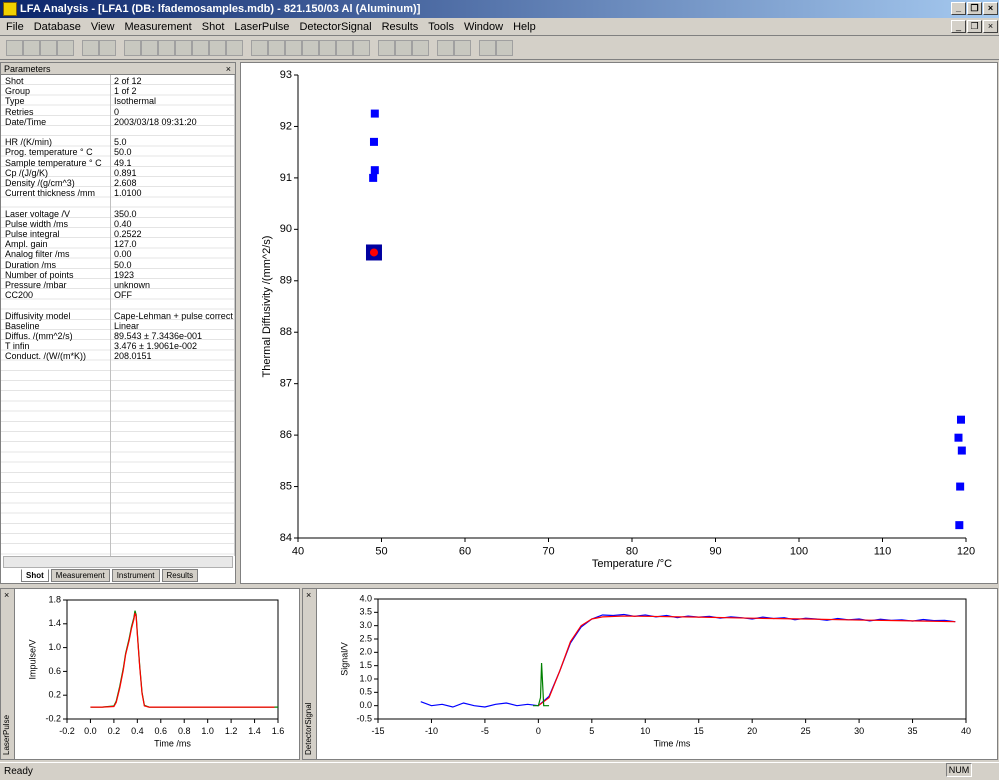 This screenshot has width=999, height=780. I want to click on x-tick-label: 15, so click(699, 731).